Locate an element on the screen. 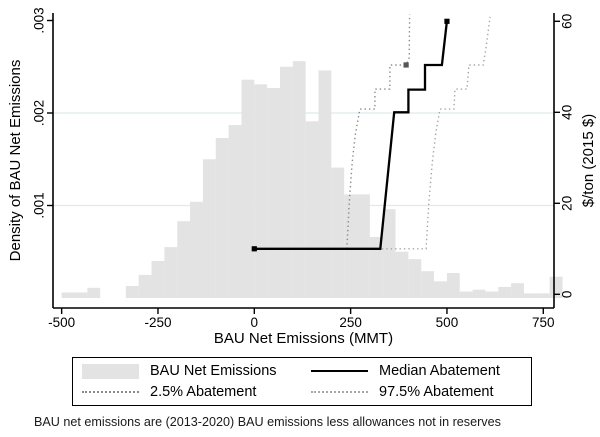  x-tick-label: 250 is located at coordinates (350, 322).